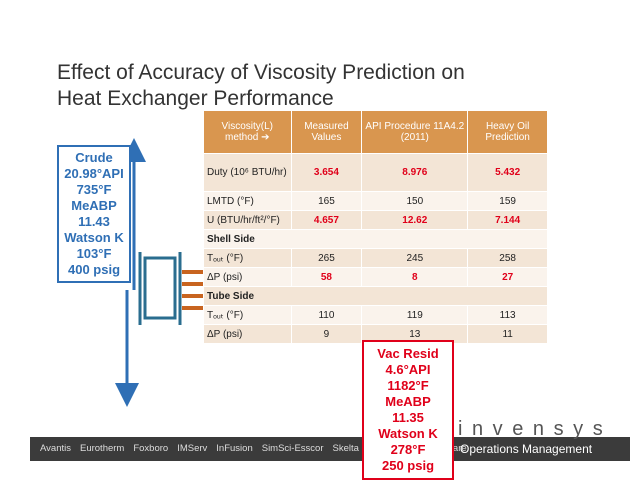  Describe the element at coordinates (415, 258) in the screenshot. I see `value-cell: 245` at that location.